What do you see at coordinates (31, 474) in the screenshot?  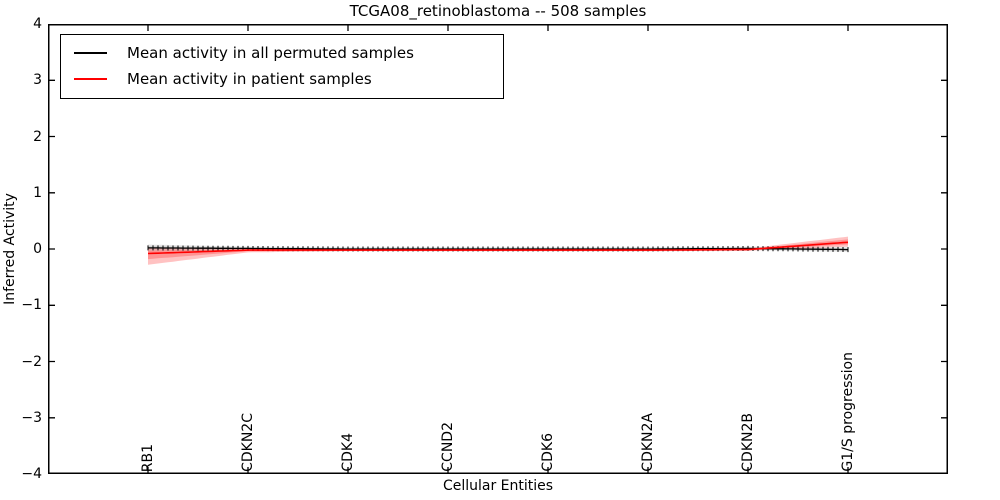 I see `y-tick-label: −4` at bounding box center [31, 474].